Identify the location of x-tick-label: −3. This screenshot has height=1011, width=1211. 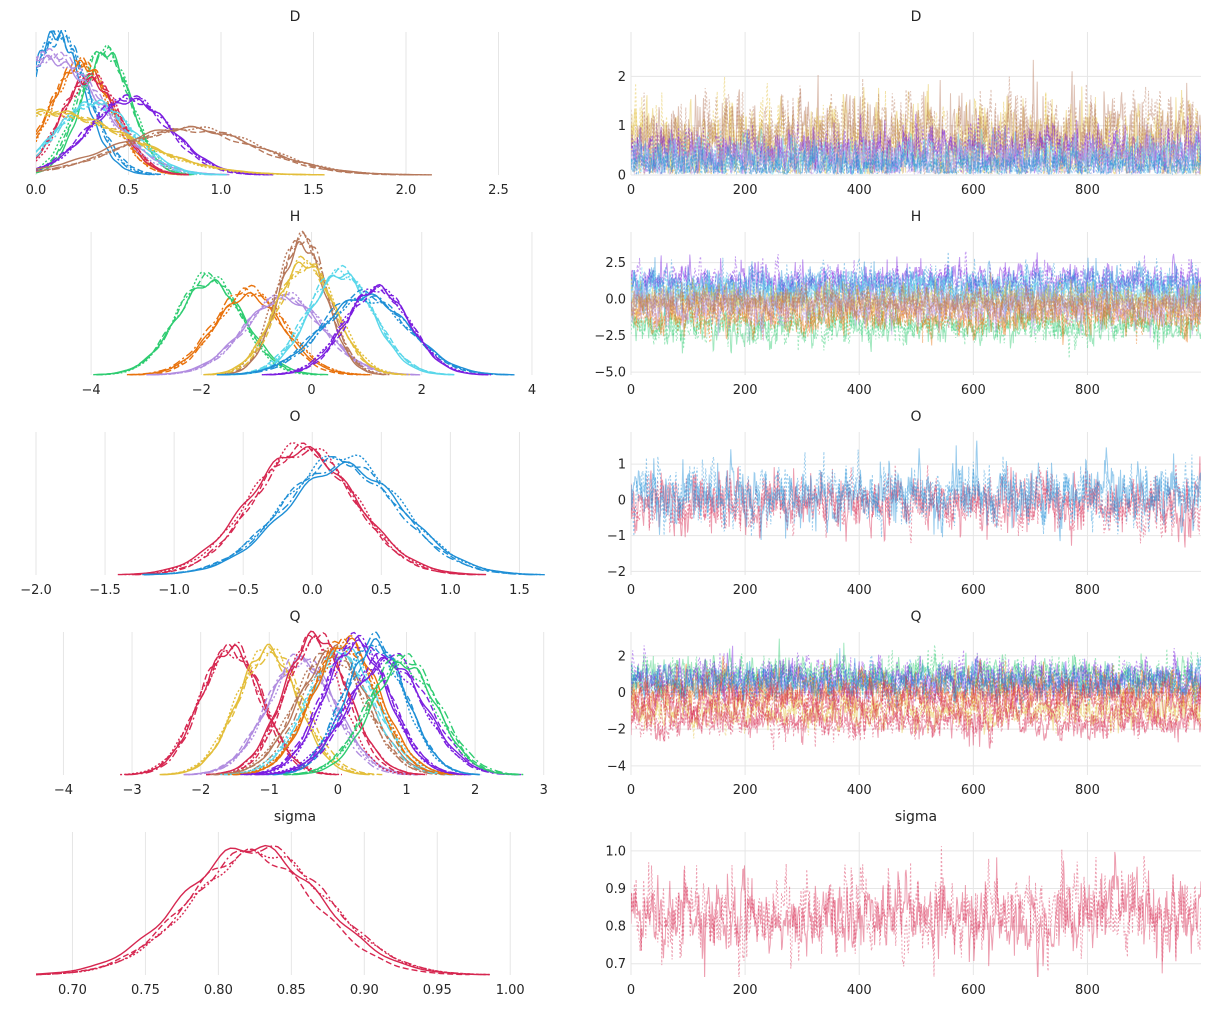
(131, 790).